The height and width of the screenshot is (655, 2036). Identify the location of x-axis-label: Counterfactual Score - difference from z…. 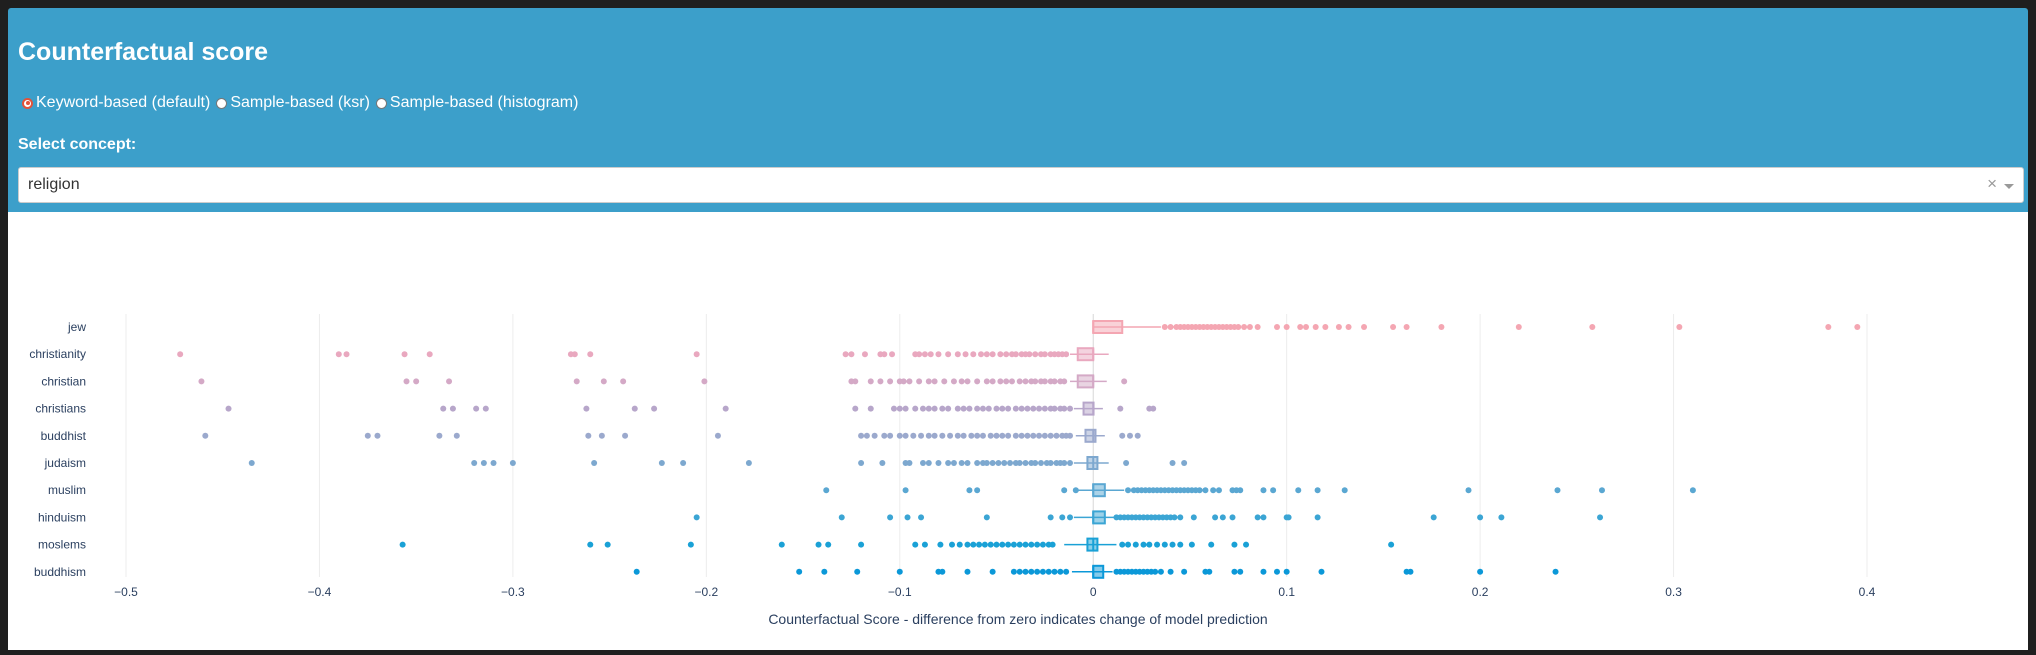
(1017, 619).